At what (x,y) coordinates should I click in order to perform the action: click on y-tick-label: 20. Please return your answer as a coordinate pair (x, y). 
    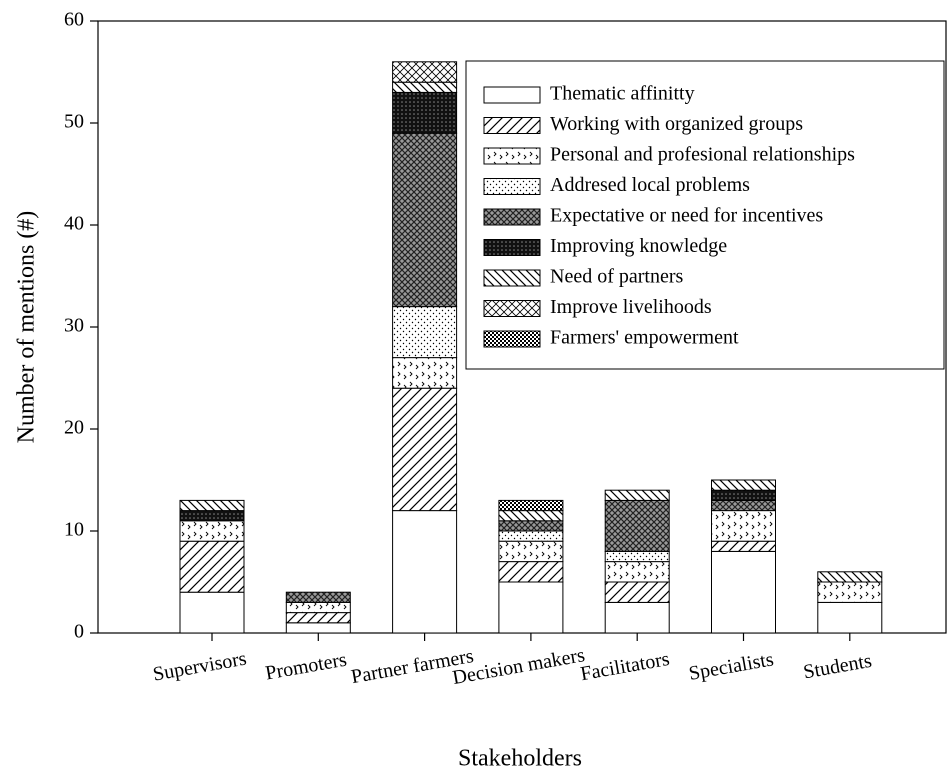
    Looking at the image, I should click on (74, 428).